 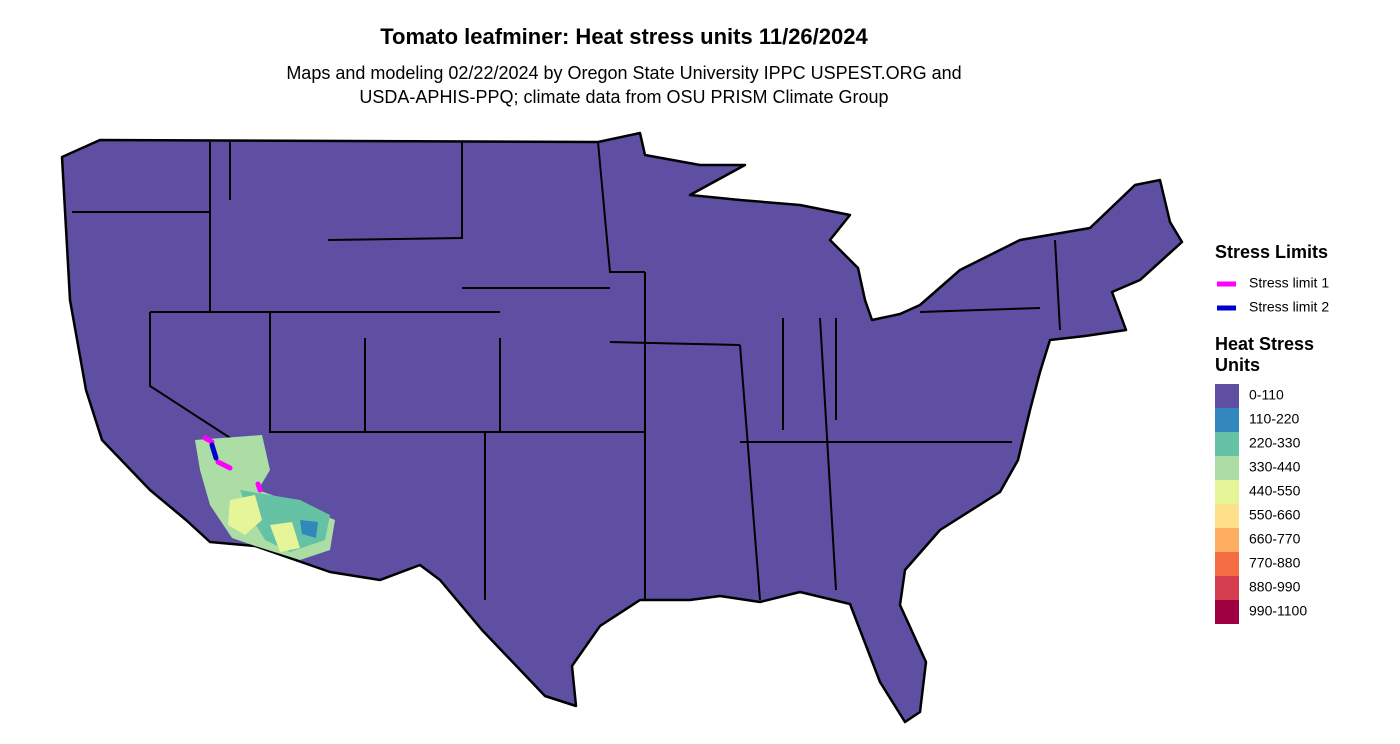 I want to click on legend-title: Units, so click(x=1237, y=365).